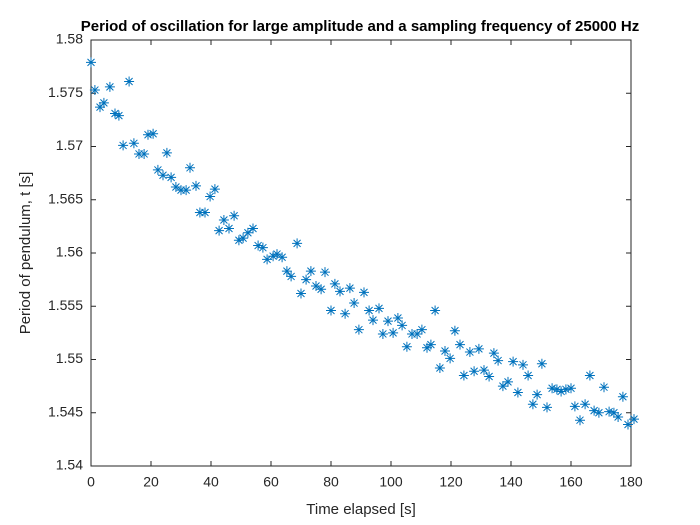 Image resolution: width=700 pixels, height=525 pixels. What do you see at coordinates (65, 198) in the screenshot?
I see `y-tick-label: 1.565` at bounding box center [65, 198].